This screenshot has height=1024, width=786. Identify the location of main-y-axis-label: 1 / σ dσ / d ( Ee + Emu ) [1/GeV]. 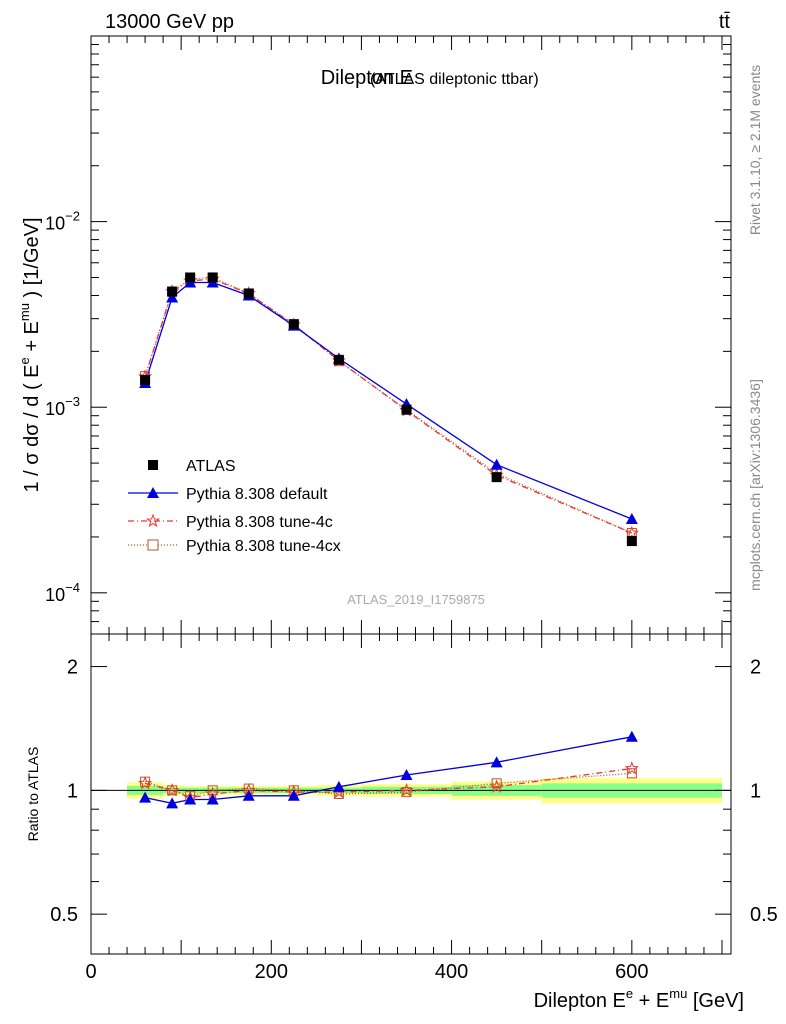
(30, 354).